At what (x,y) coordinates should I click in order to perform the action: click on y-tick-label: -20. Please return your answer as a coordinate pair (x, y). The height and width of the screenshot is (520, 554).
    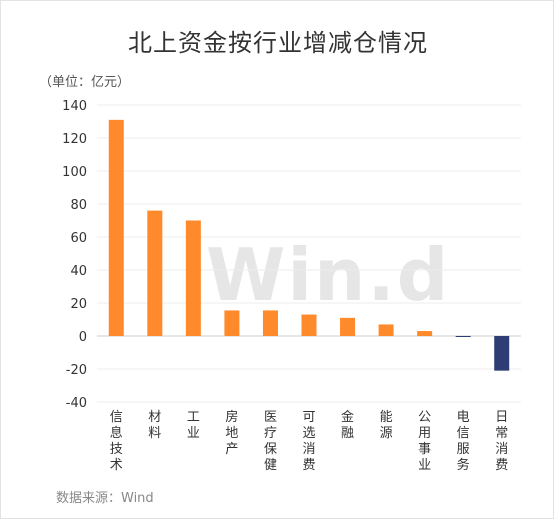
    Looking at the image, I should click on (76, 370).